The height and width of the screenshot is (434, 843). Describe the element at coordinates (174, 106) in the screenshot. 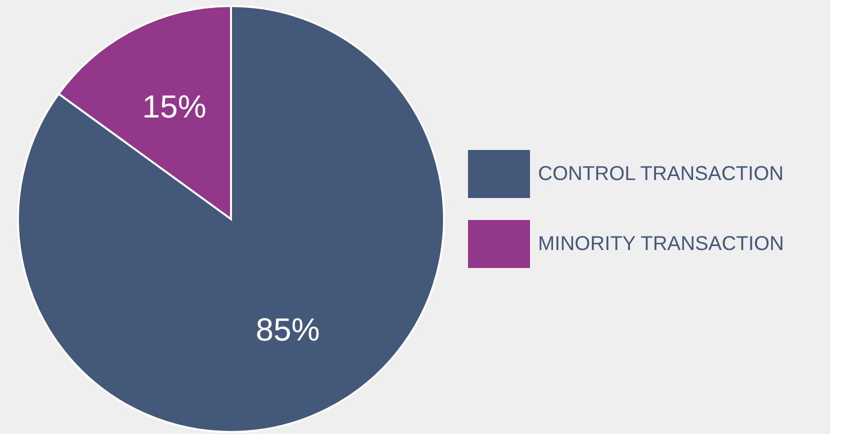

I see `data-label: 15%` at that location.